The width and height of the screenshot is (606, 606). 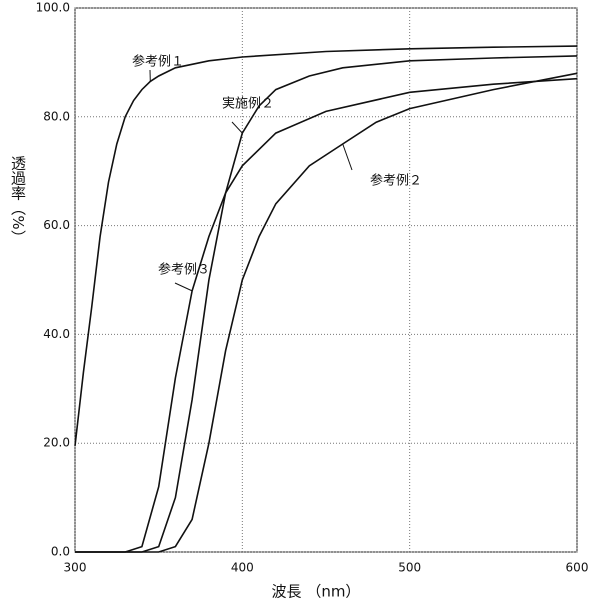 What do you see at coordinates (242, 568) in the screenshot?
I see `x-tick-label: 400` at bounding box center [242, 568].